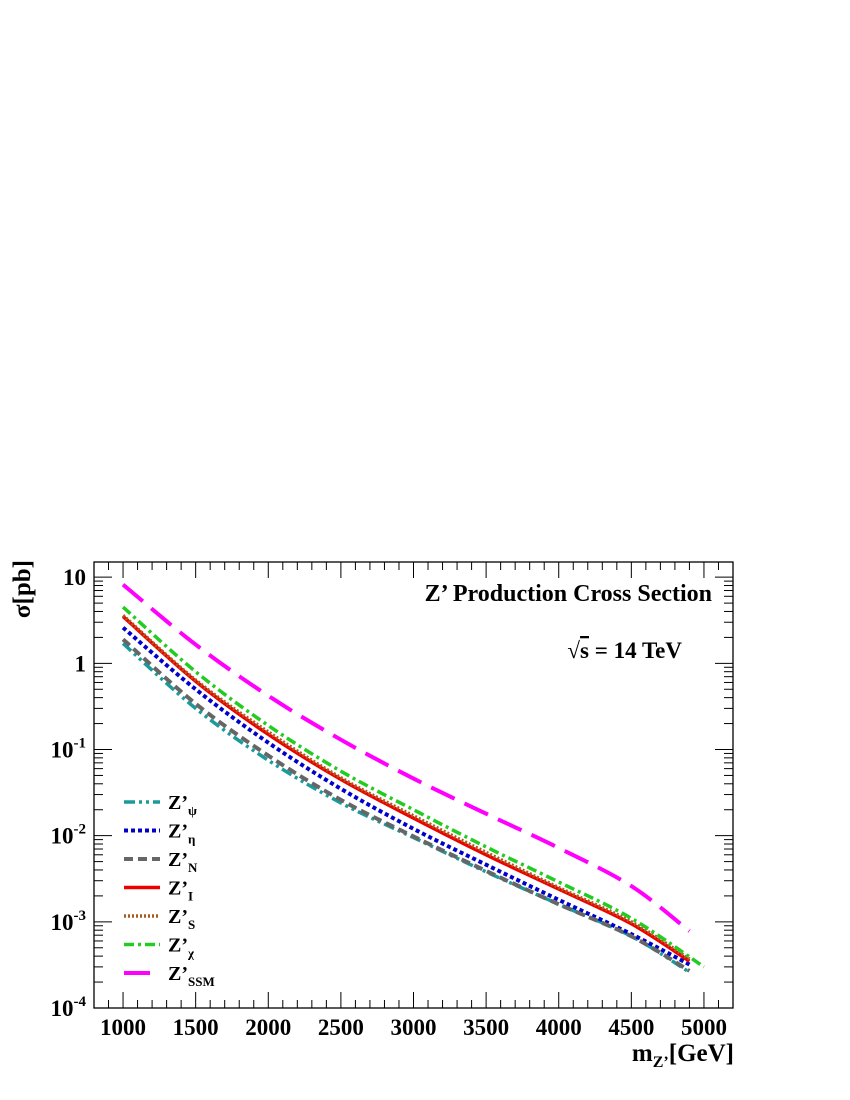  Describe the element at coordinates (80, 744) in the screenshot. I see `y-tick-label-exp: -1` at that location.